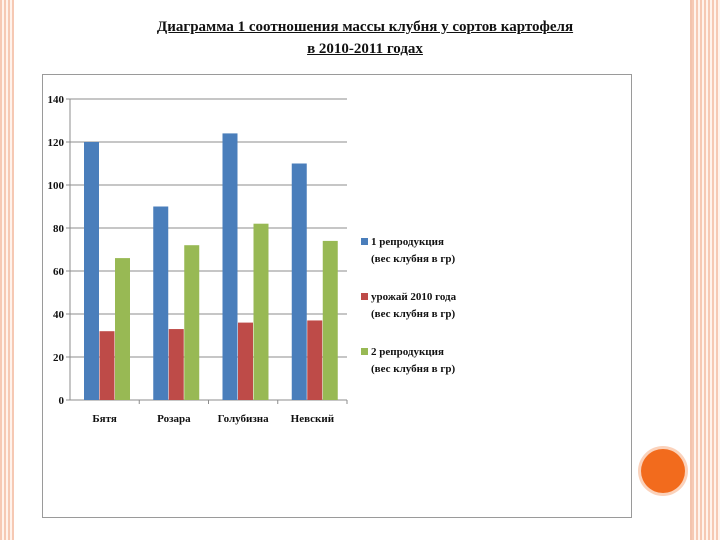 The height and width of the screenshot is (540, 720). I want to click on y-tick-label: 0, so click(62, 401).